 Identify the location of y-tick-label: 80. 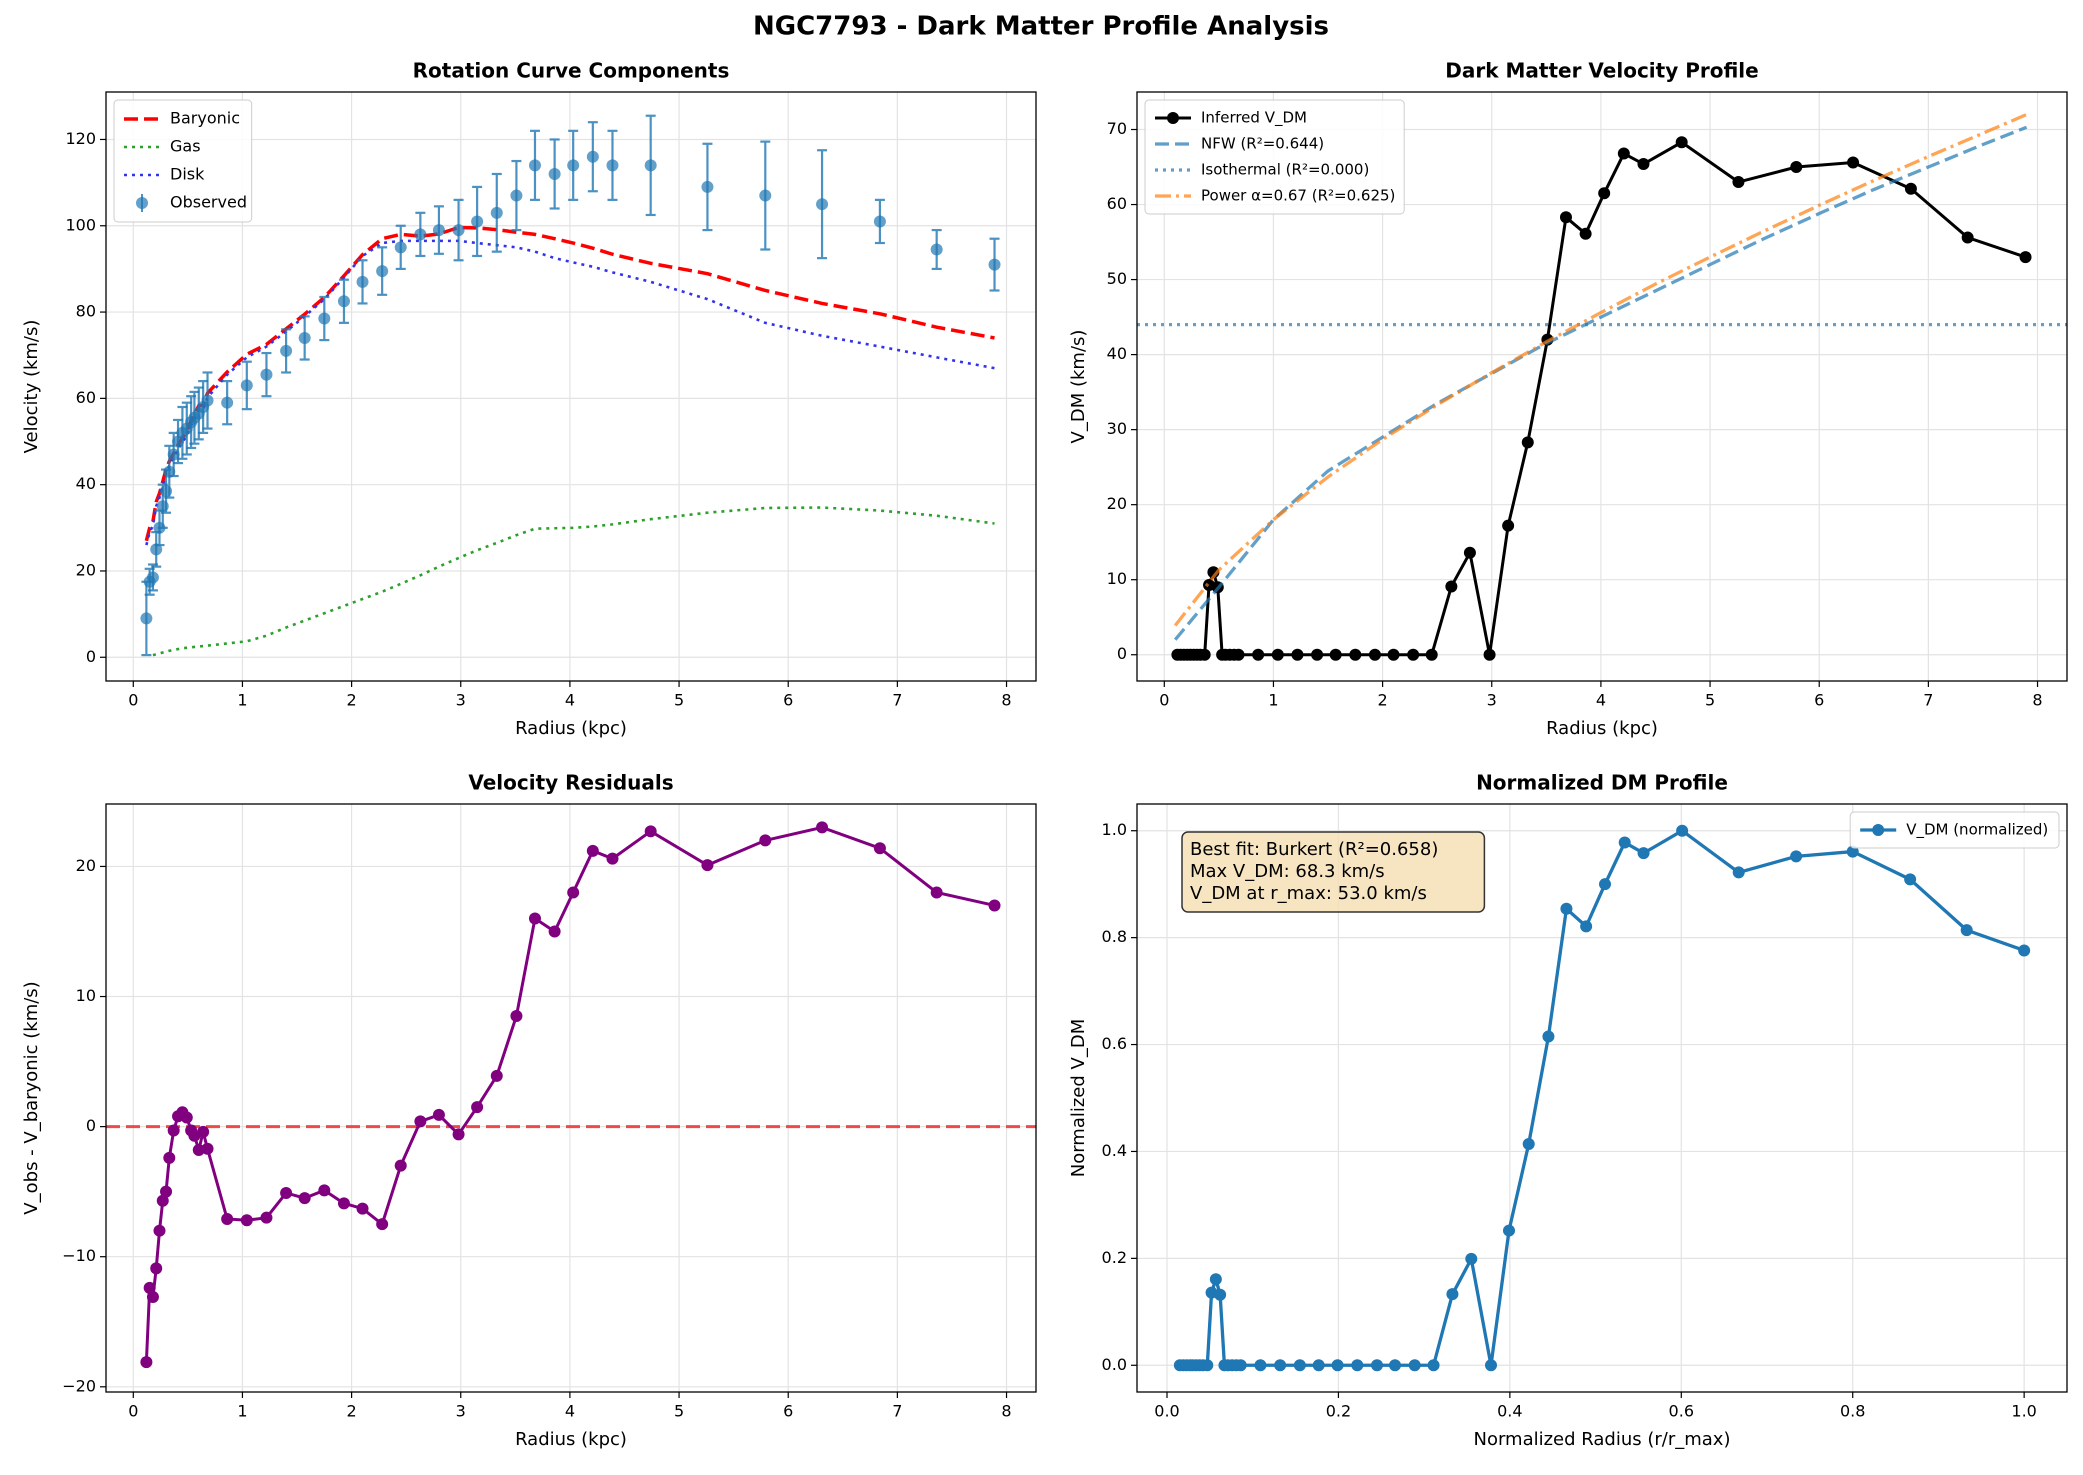
(86, 311).